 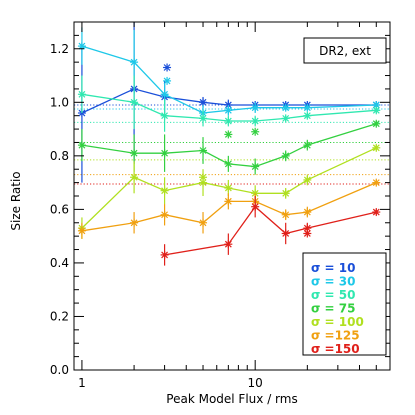 I want to click on x-tick-label: 1, so click(x=82, y=383).